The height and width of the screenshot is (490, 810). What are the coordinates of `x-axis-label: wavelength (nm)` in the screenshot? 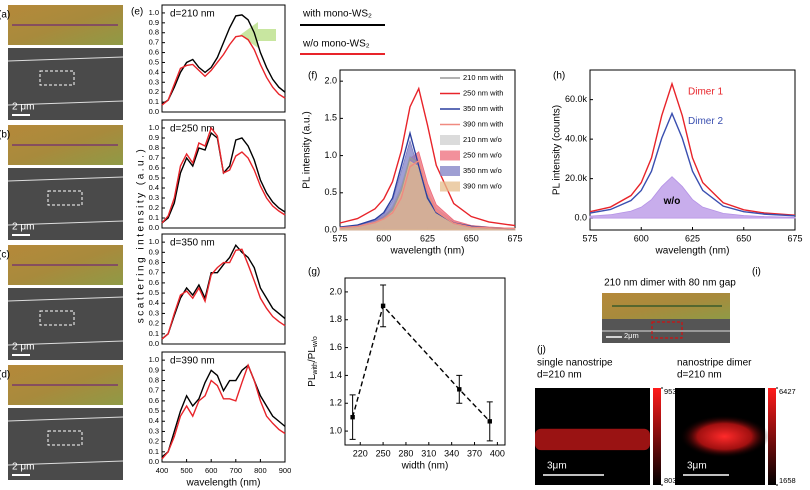 It's located at (223, 483).